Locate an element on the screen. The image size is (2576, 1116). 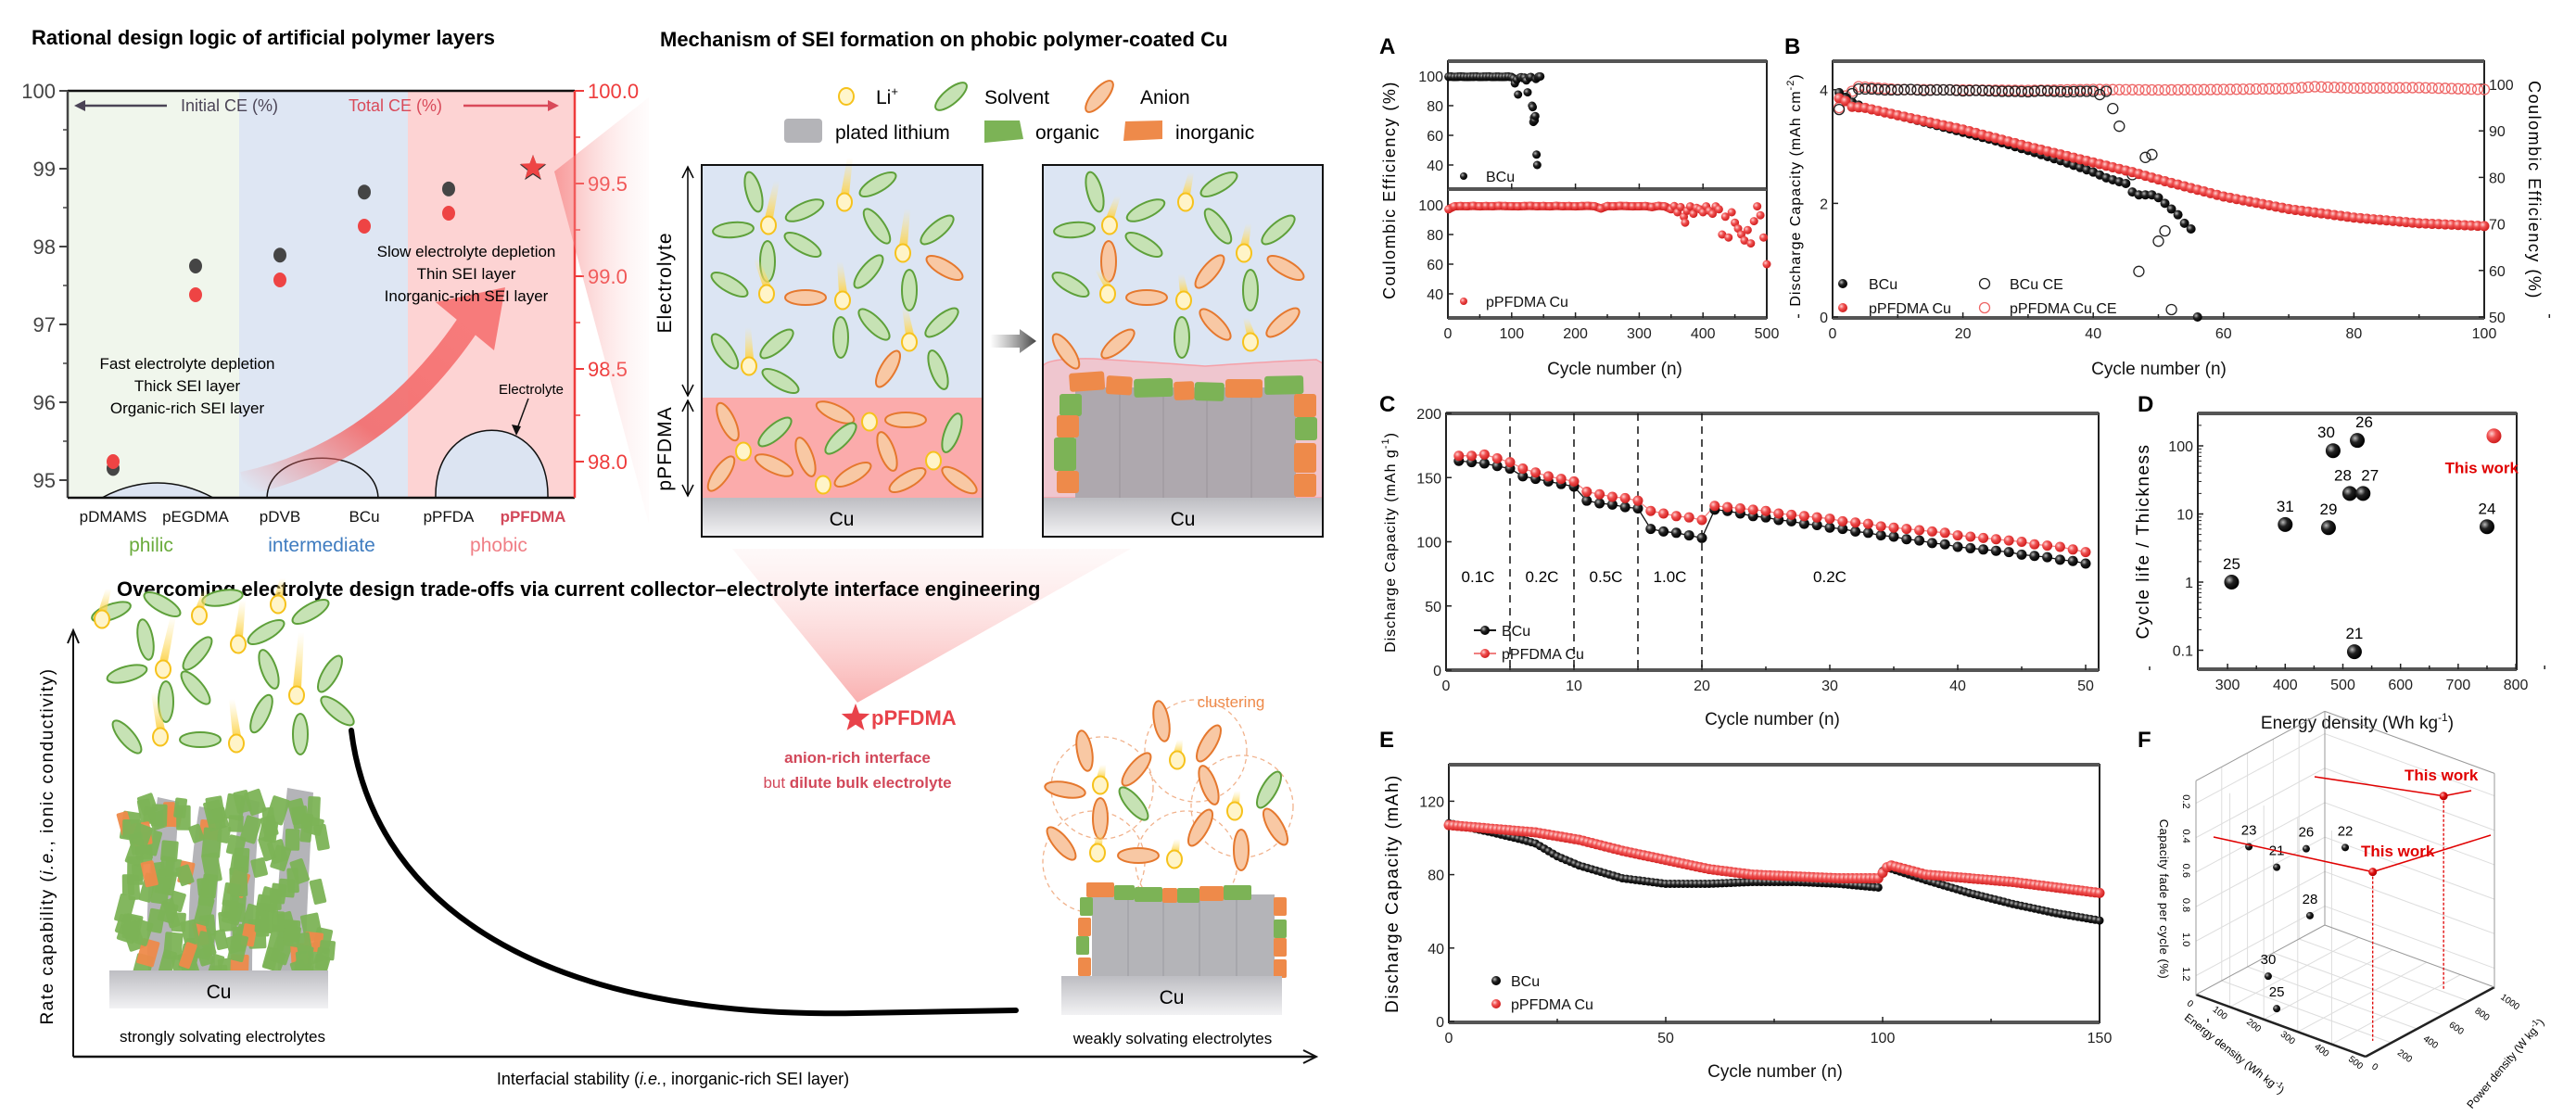
f-axis is located at coordinates (2281, 1026).